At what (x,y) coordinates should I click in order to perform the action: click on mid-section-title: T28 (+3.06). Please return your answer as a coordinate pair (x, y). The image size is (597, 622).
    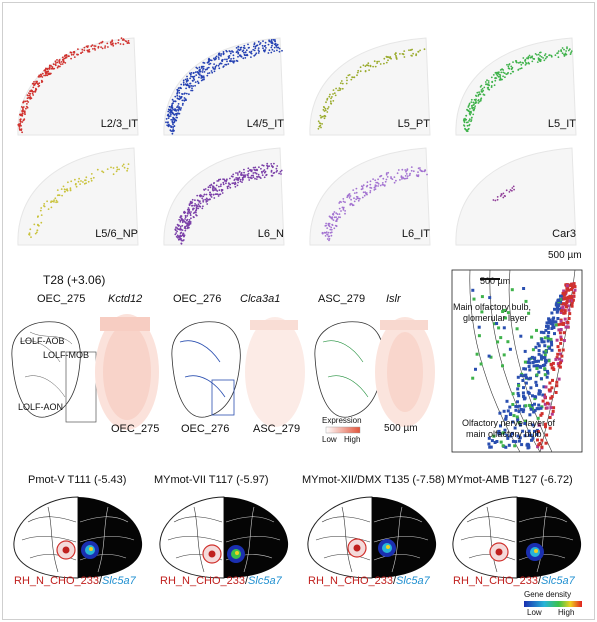
    Looking at the image, I should click on (74, 280).